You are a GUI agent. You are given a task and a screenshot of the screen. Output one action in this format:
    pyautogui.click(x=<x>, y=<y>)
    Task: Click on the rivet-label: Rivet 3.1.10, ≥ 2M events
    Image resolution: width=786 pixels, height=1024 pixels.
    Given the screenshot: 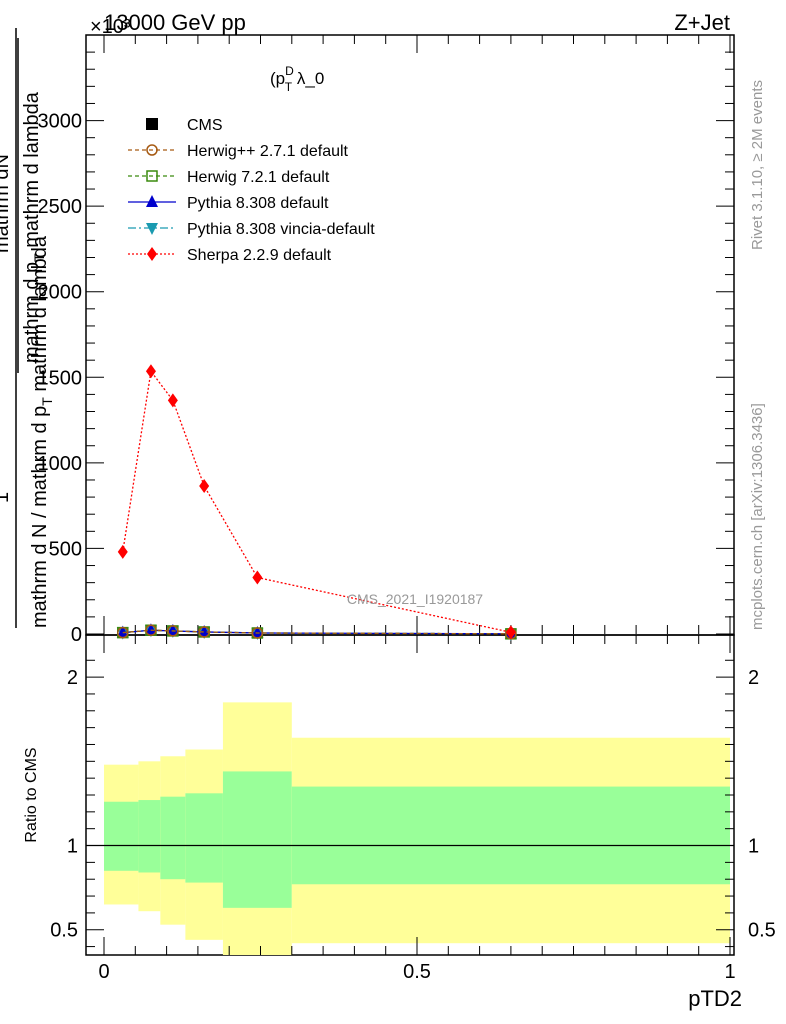 What is the action you would take?
    pyautogui.click(x=757, y=165)
    